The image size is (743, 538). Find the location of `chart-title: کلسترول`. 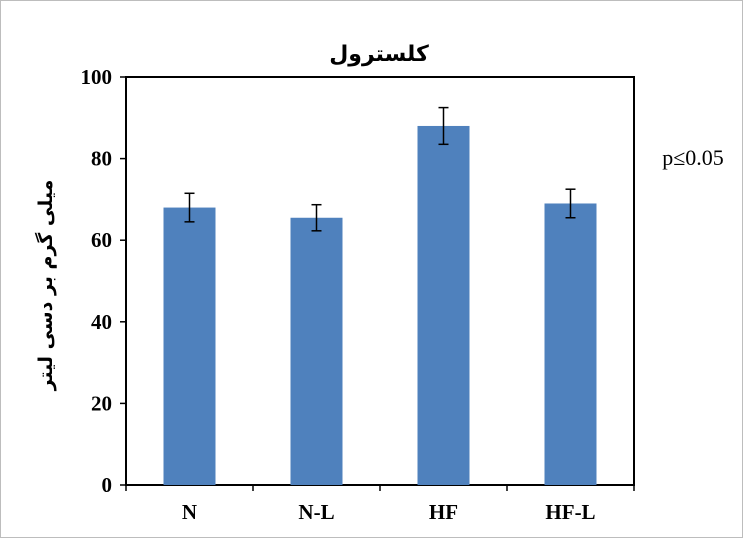

chart-title: کلسترول is located at coordinates (379, 54).